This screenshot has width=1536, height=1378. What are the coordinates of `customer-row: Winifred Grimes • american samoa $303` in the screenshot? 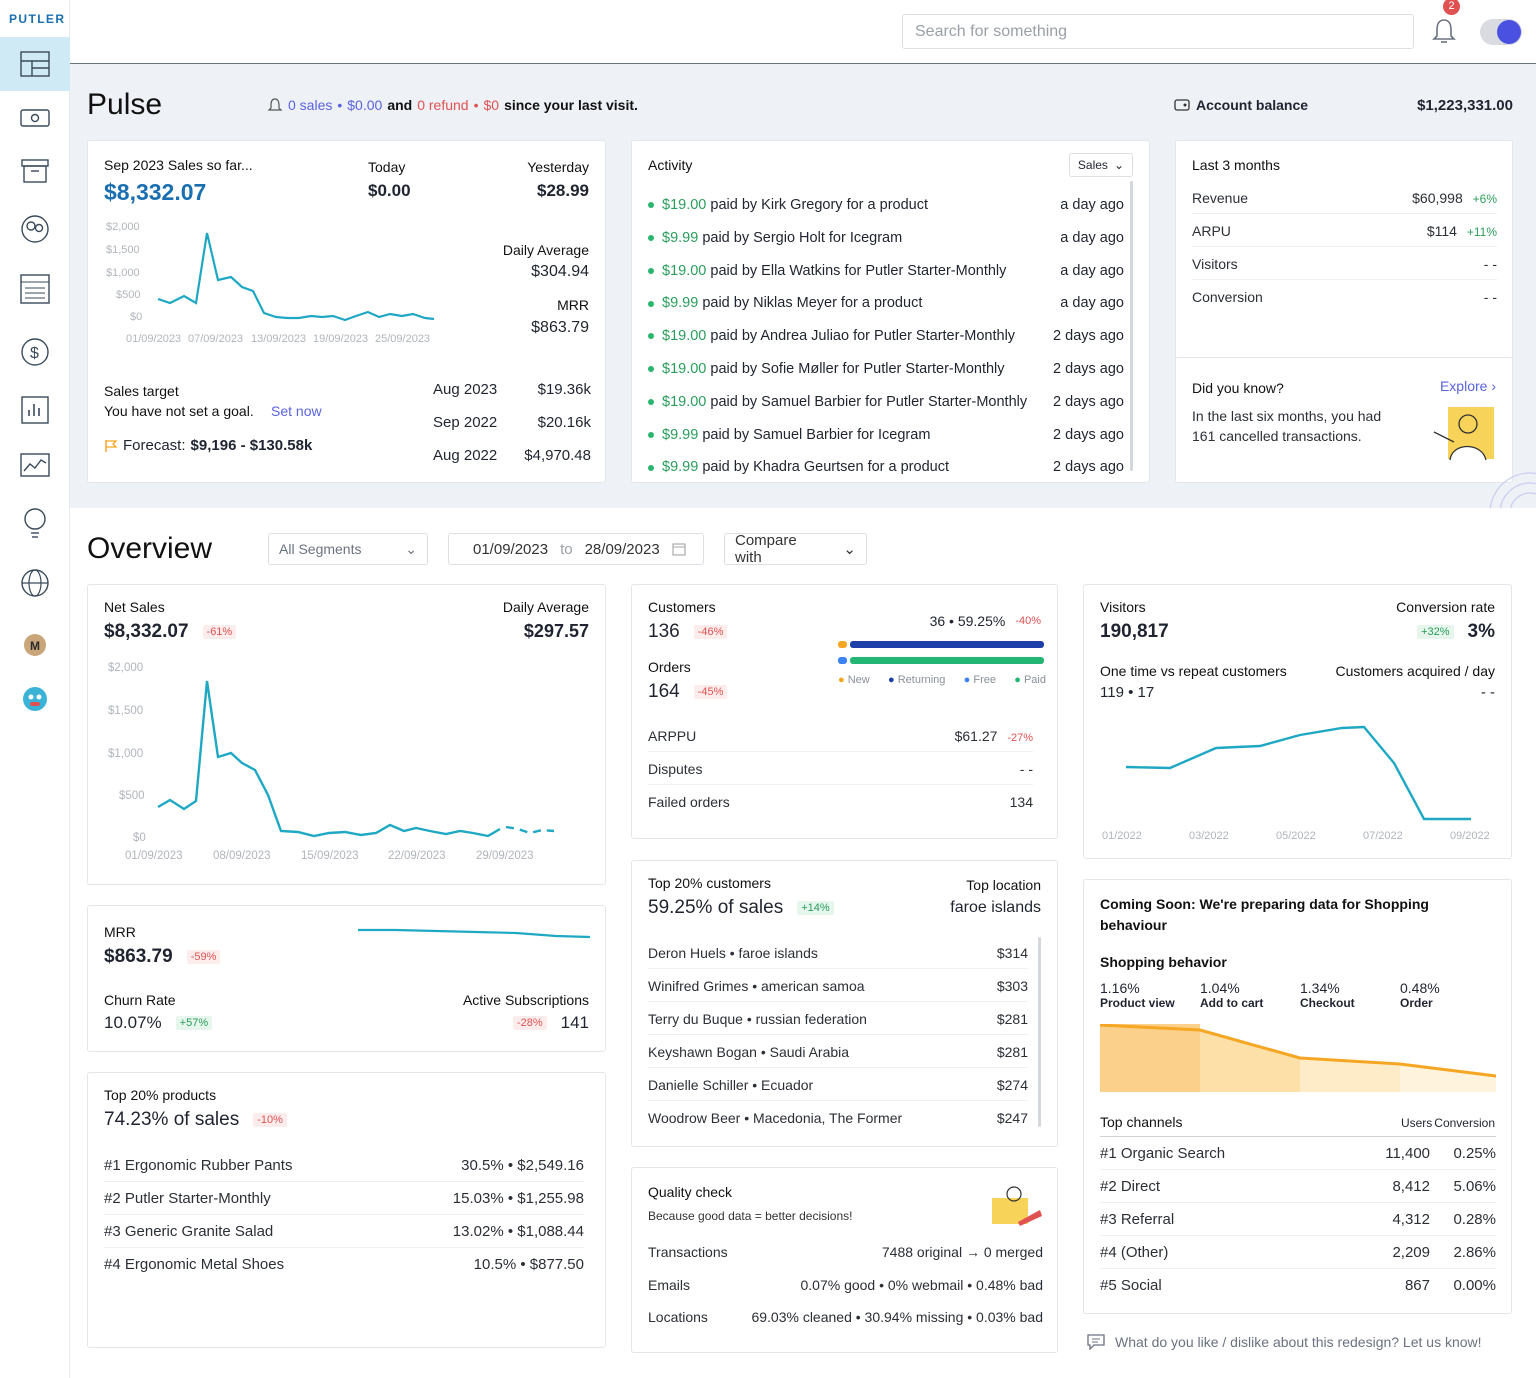 It's located at (838, 990).